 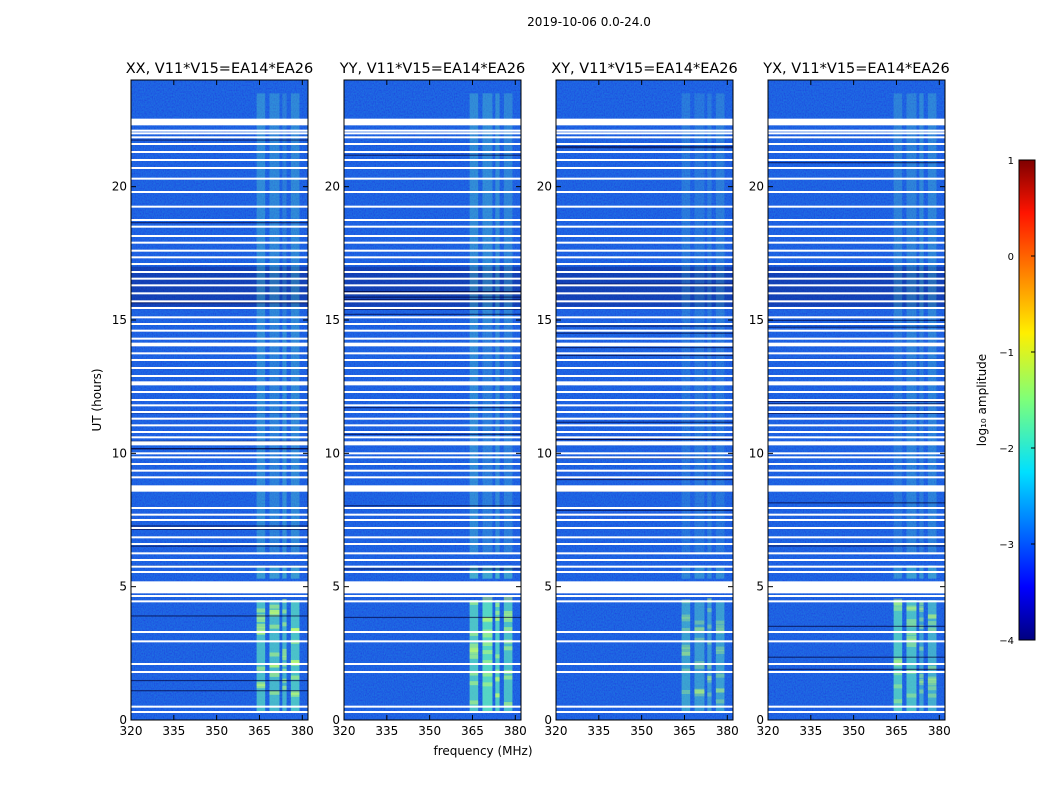 I want to click on colorbar-tick-label: −2, so click(x=1006, y=449).